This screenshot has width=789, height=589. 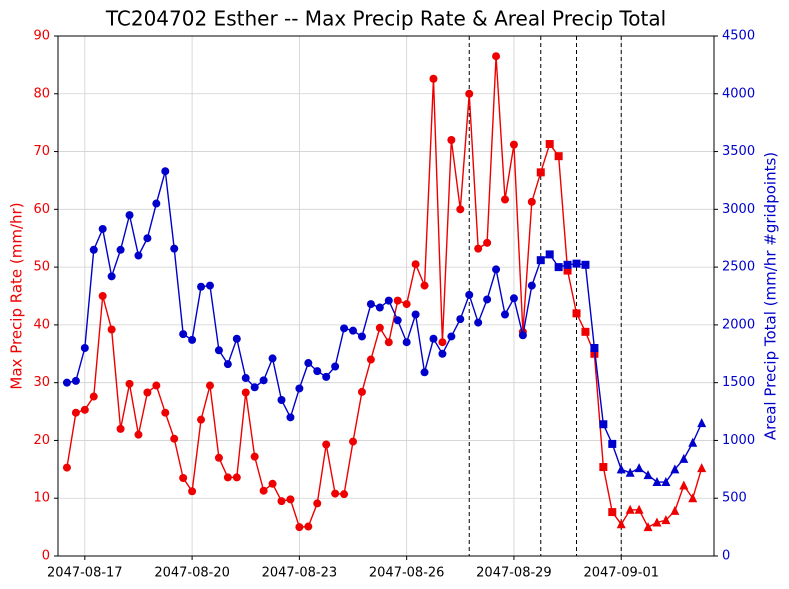 I want to click on y-tick-label: 20, so click(x=41, y=440).